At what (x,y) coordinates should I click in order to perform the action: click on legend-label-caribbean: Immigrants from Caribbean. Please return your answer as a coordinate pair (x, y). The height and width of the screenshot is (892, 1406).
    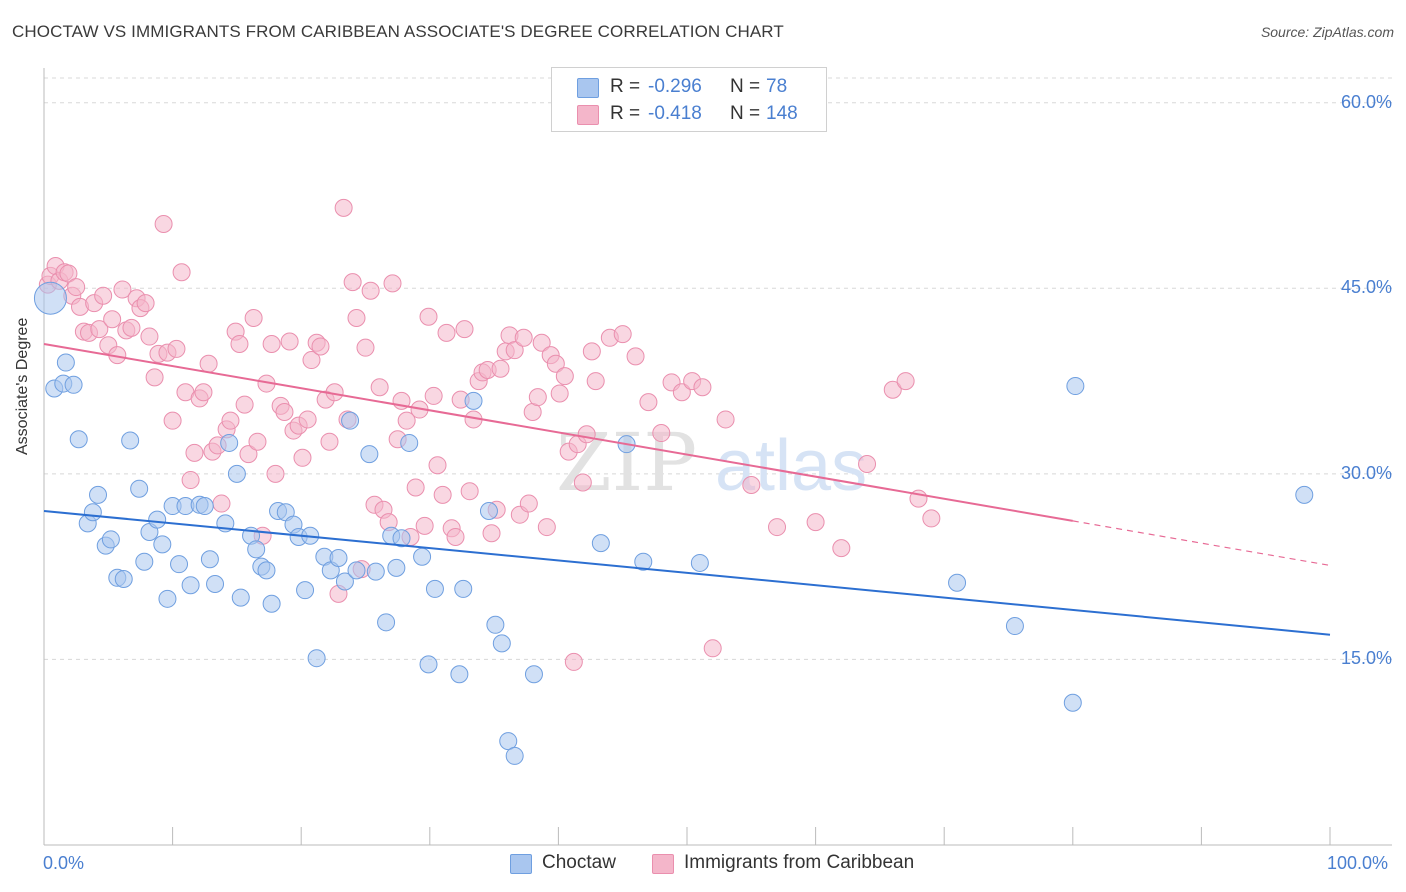
    Looking at the image, I should click on (799, 862).